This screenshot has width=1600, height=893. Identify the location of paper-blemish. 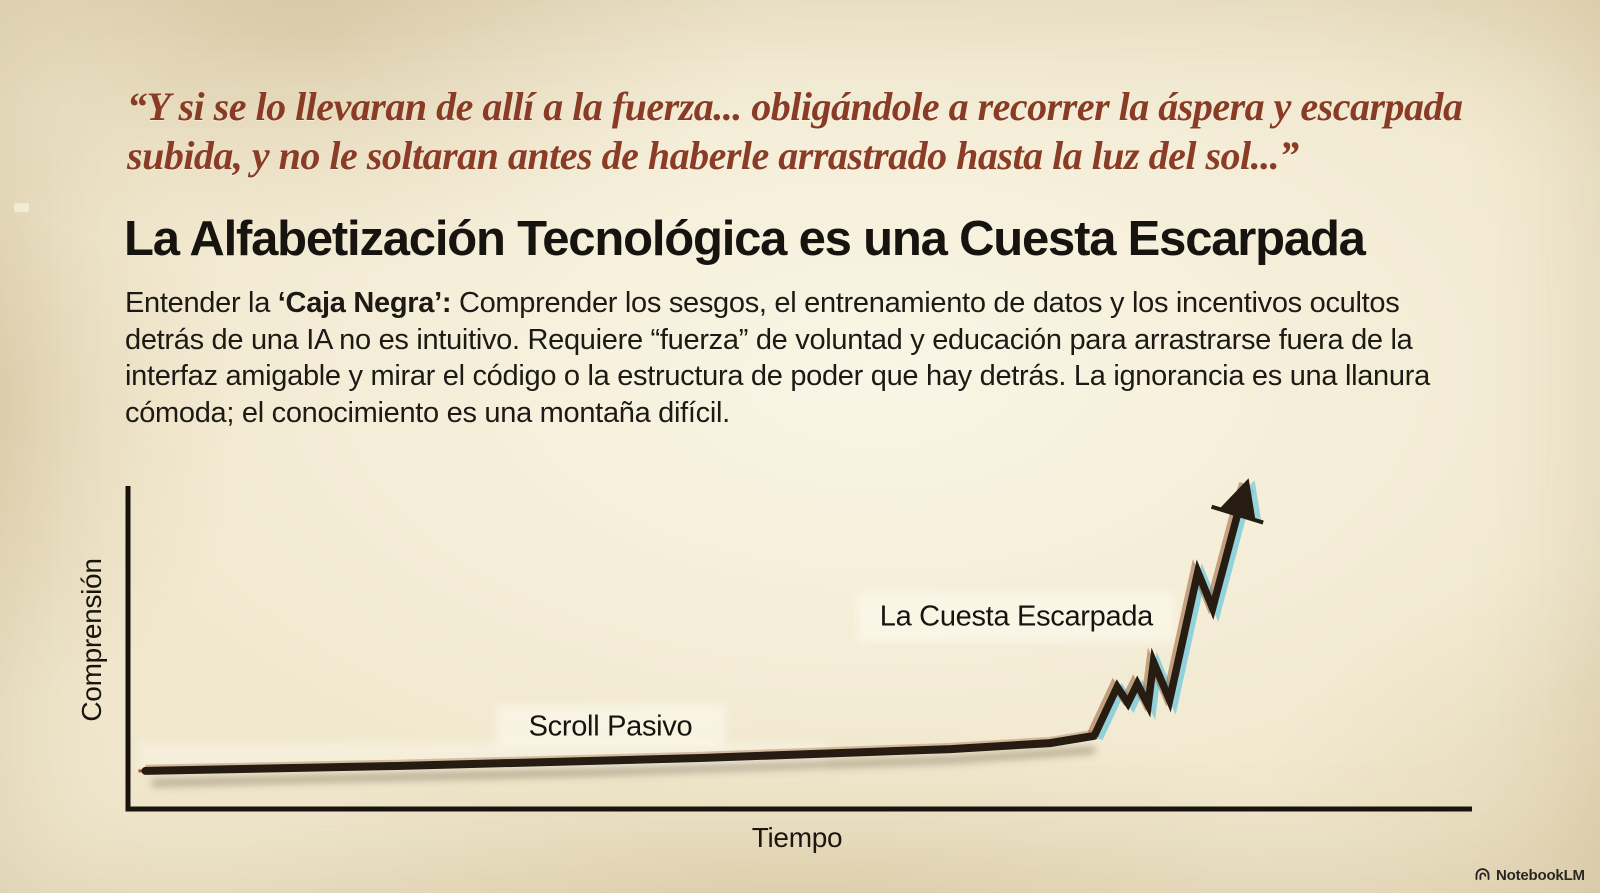
(21, 207).